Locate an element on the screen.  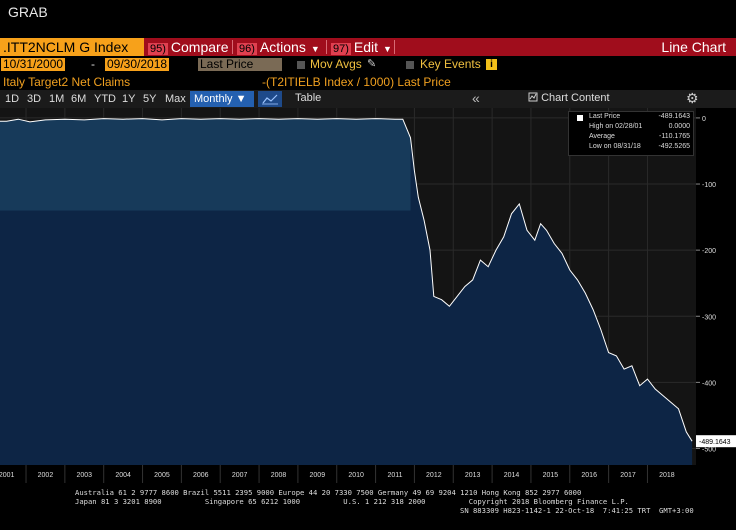
x-tick-label: 2008 is located at coordinates (279, 475).